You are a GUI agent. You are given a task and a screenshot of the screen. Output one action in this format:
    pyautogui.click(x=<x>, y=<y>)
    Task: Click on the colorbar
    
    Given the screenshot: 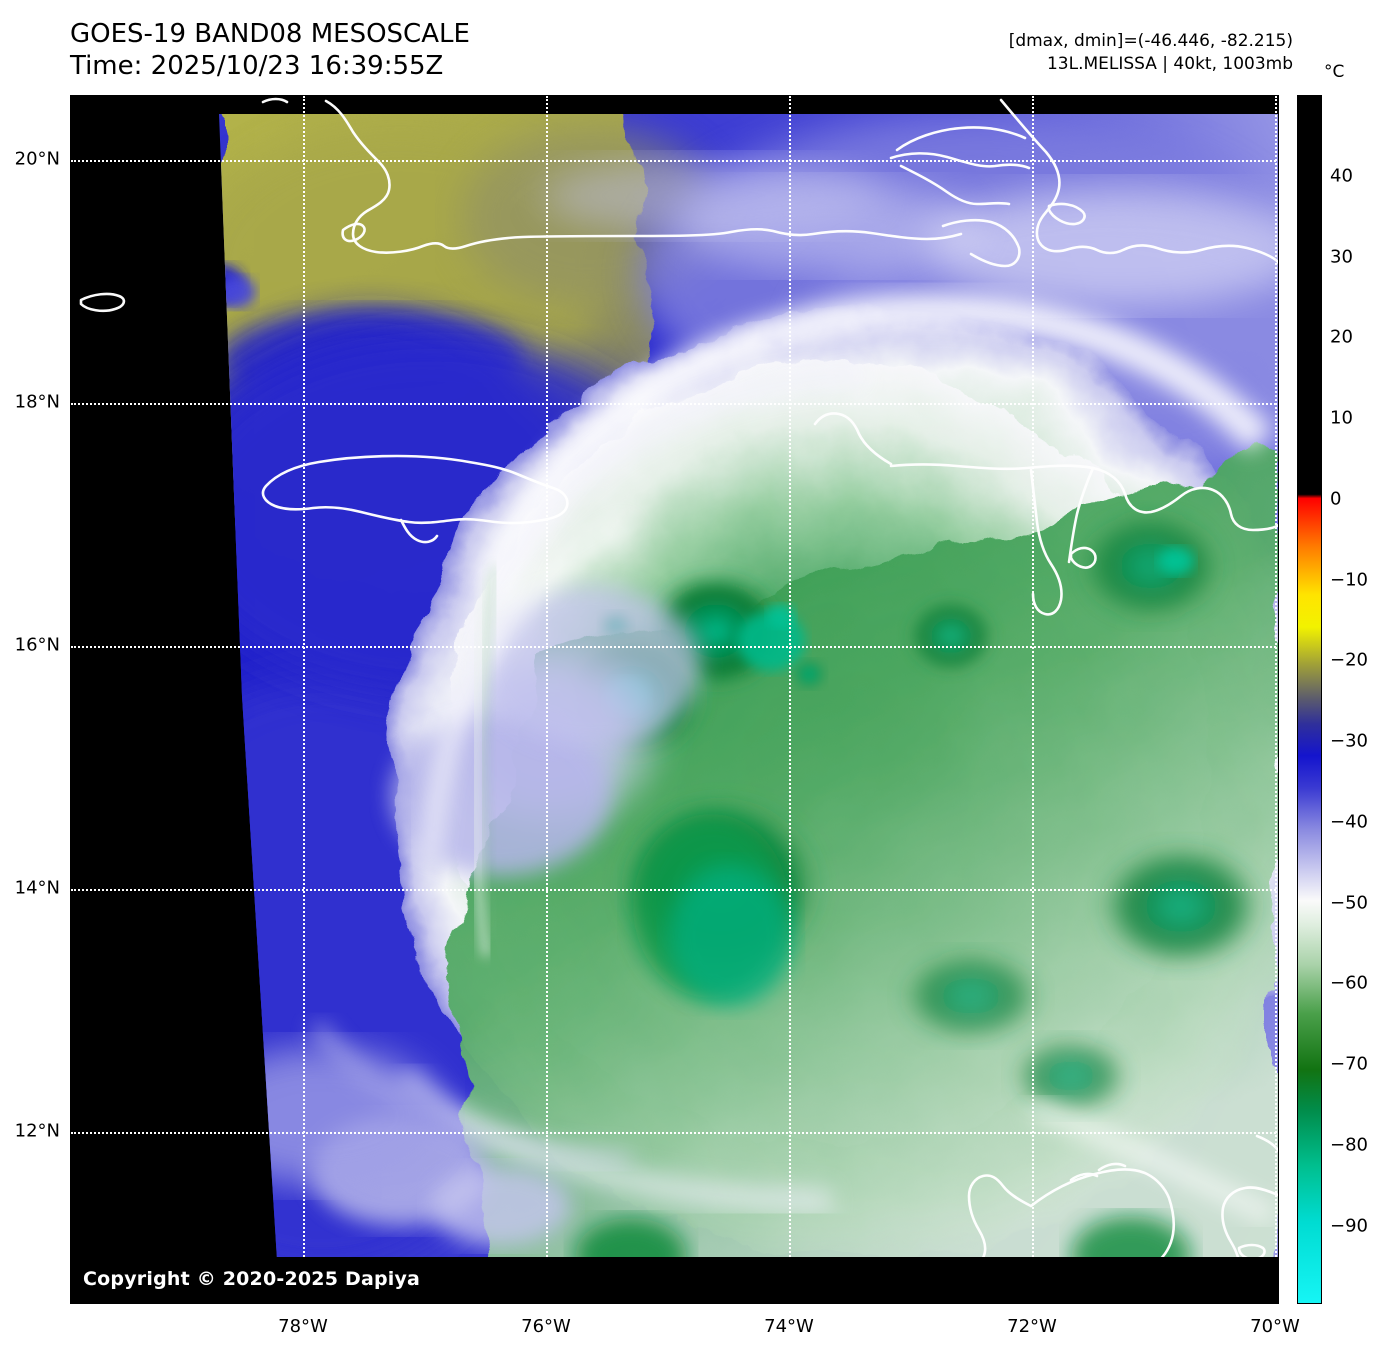 What is the action you would take?
    pyautogui.click(x=1309, y=699)
    